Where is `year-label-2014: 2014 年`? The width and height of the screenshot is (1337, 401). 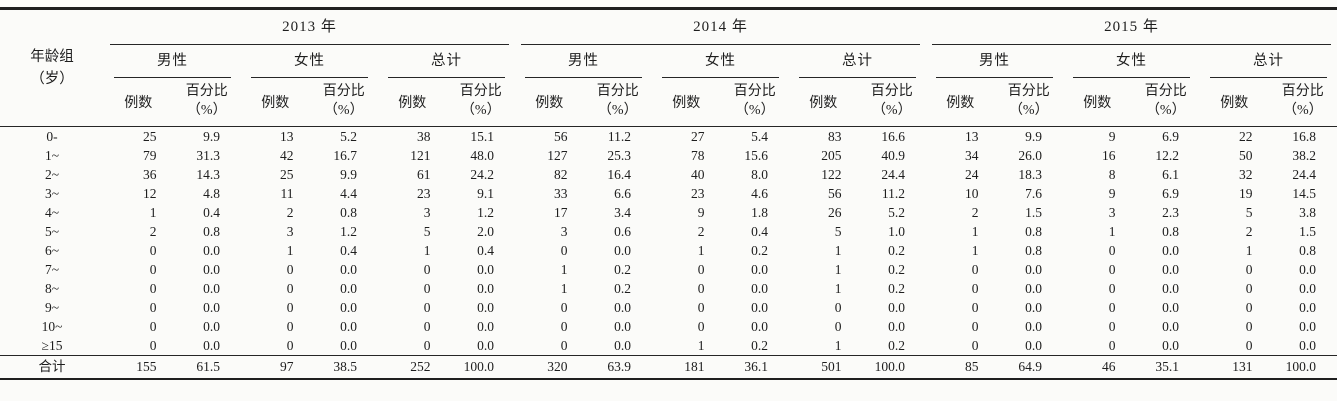 year-label-2014: 2014 年 is located at coordinates (721, 27).